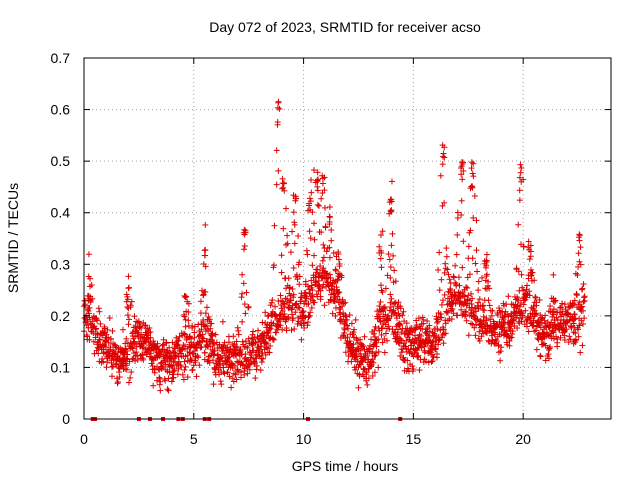 The image size is (640, 480). I want to click on x-tick-label: 15, so click(414, 439).